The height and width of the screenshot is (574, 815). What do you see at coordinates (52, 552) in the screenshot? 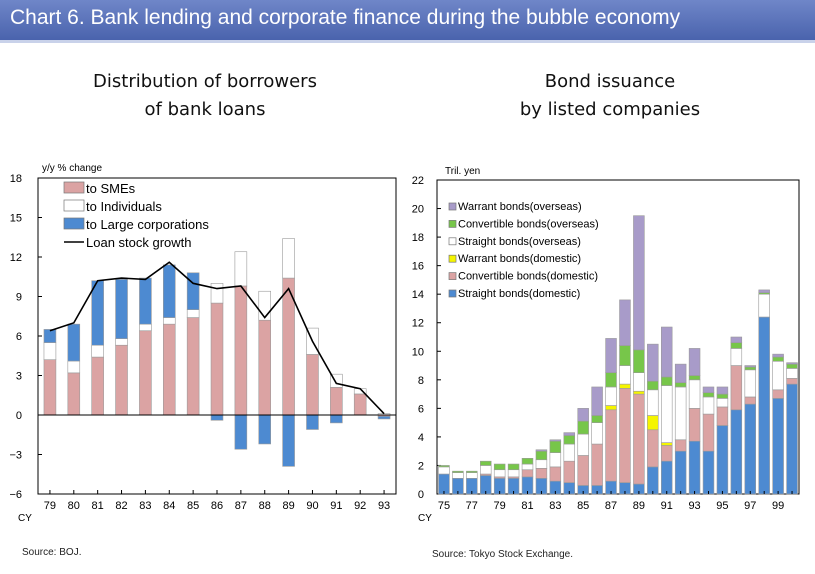
I see `left-source-note: Source: BOJ.` at bounding box center [52, 552].